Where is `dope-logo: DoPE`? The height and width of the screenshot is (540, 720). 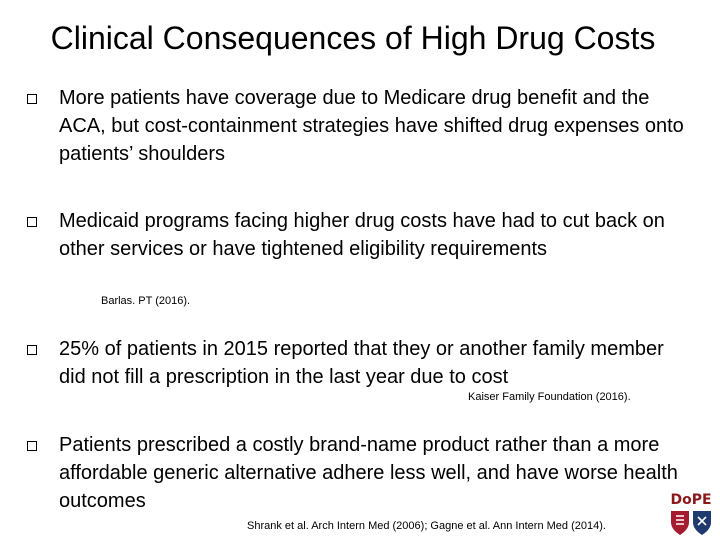
dope-logo: DoPE is located at coordinates (691, 514).